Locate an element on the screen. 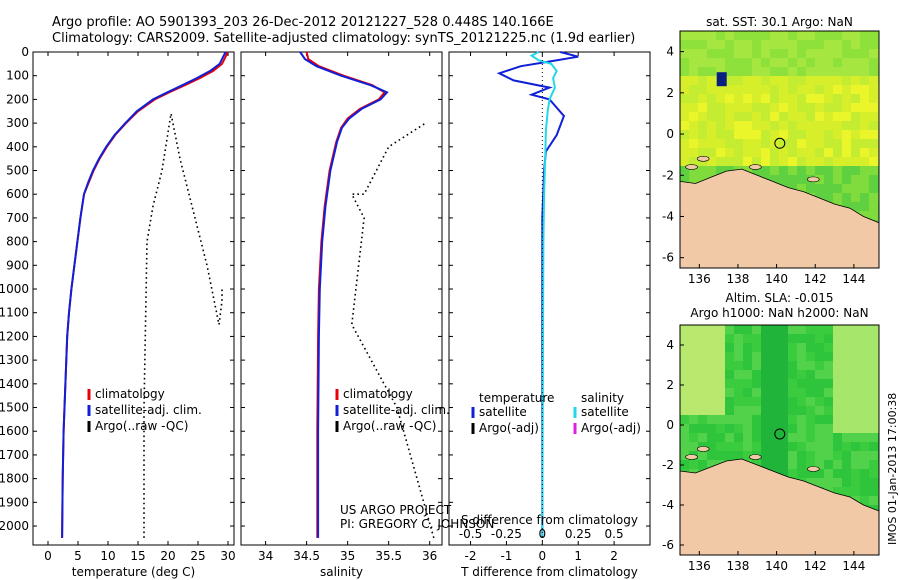 This screenshot has height=580, width=900. series-line-satellite is located at coordinates (344, 294).